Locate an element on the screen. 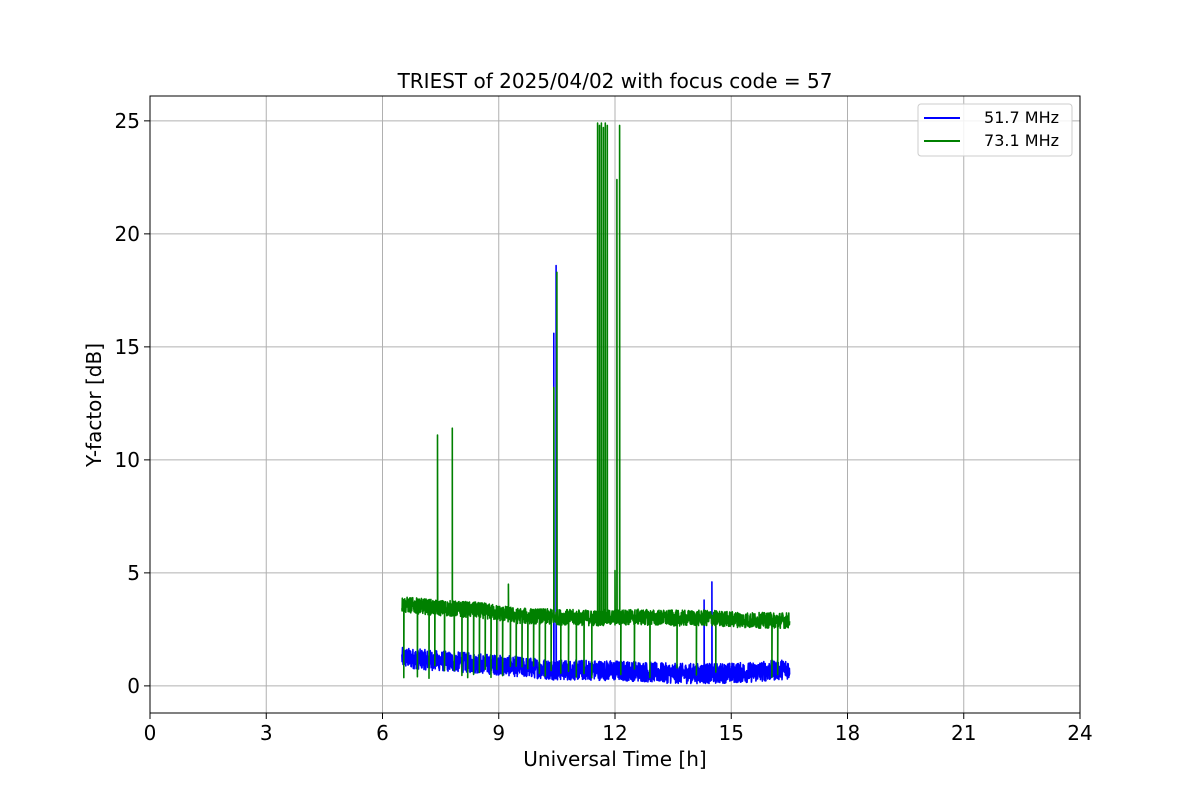  x-tick-label: 6 is located at coordinates (382, 733).